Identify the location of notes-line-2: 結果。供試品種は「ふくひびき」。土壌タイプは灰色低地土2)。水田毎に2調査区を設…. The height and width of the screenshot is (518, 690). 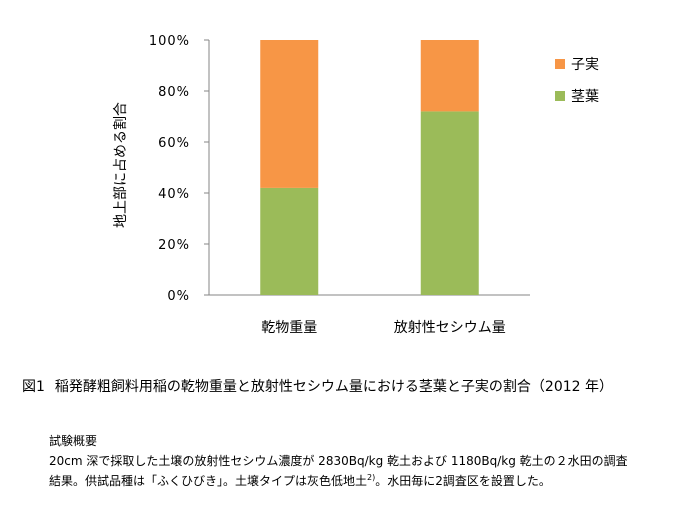
(338, 481).